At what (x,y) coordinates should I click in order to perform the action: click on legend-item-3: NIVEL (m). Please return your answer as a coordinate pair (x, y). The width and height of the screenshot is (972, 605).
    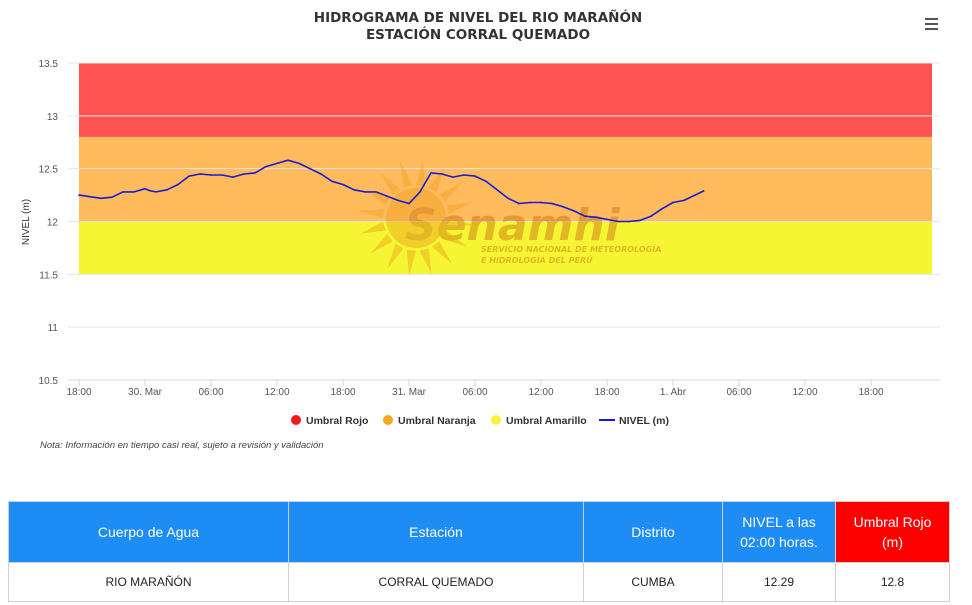
    Looking at the image, I should click on (634, 421).